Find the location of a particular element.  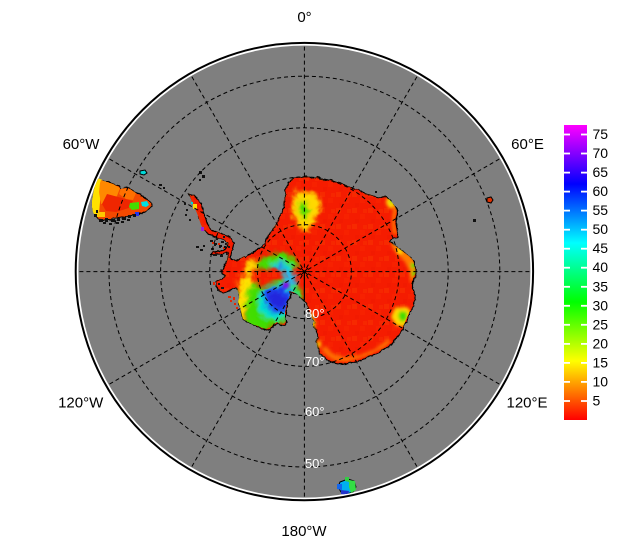

svg-text: 120°E is located at coordinates (526, 403).